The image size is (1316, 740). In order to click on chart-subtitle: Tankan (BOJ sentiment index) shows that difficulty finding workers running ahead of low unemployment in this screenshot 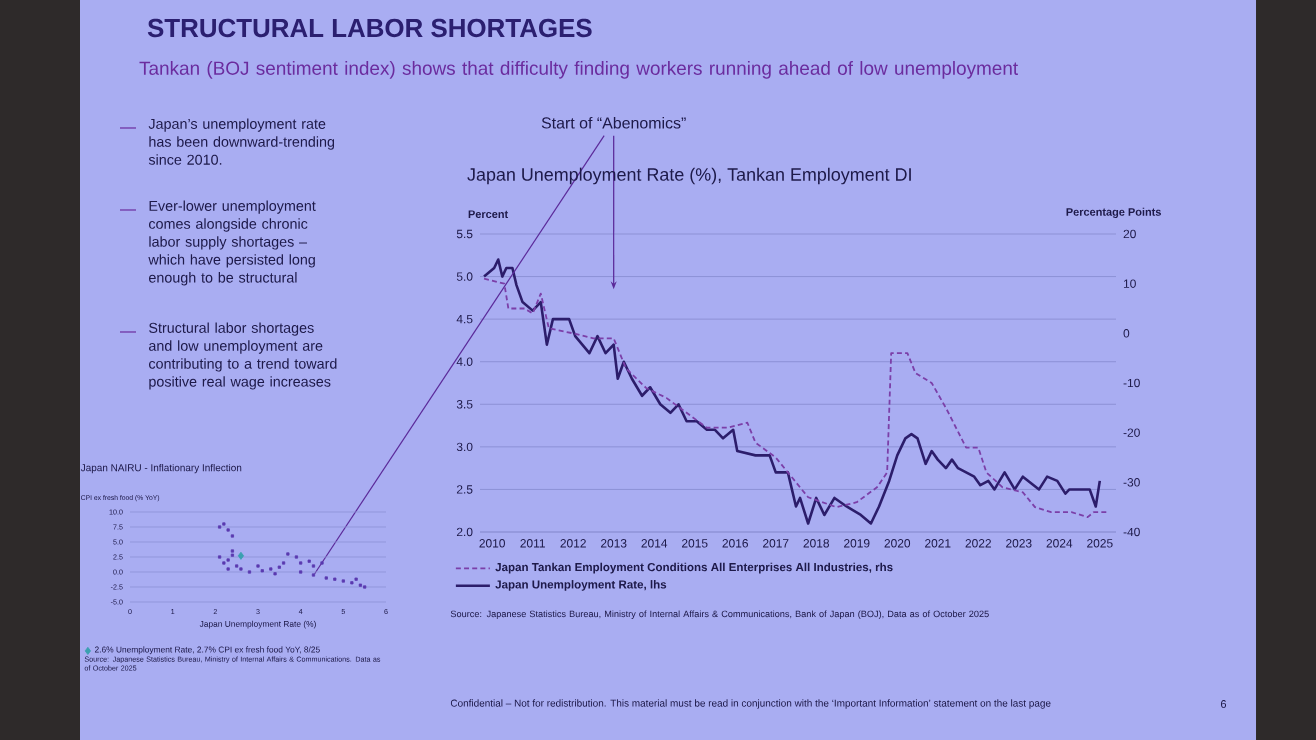, I will do `click(578, 70)`.